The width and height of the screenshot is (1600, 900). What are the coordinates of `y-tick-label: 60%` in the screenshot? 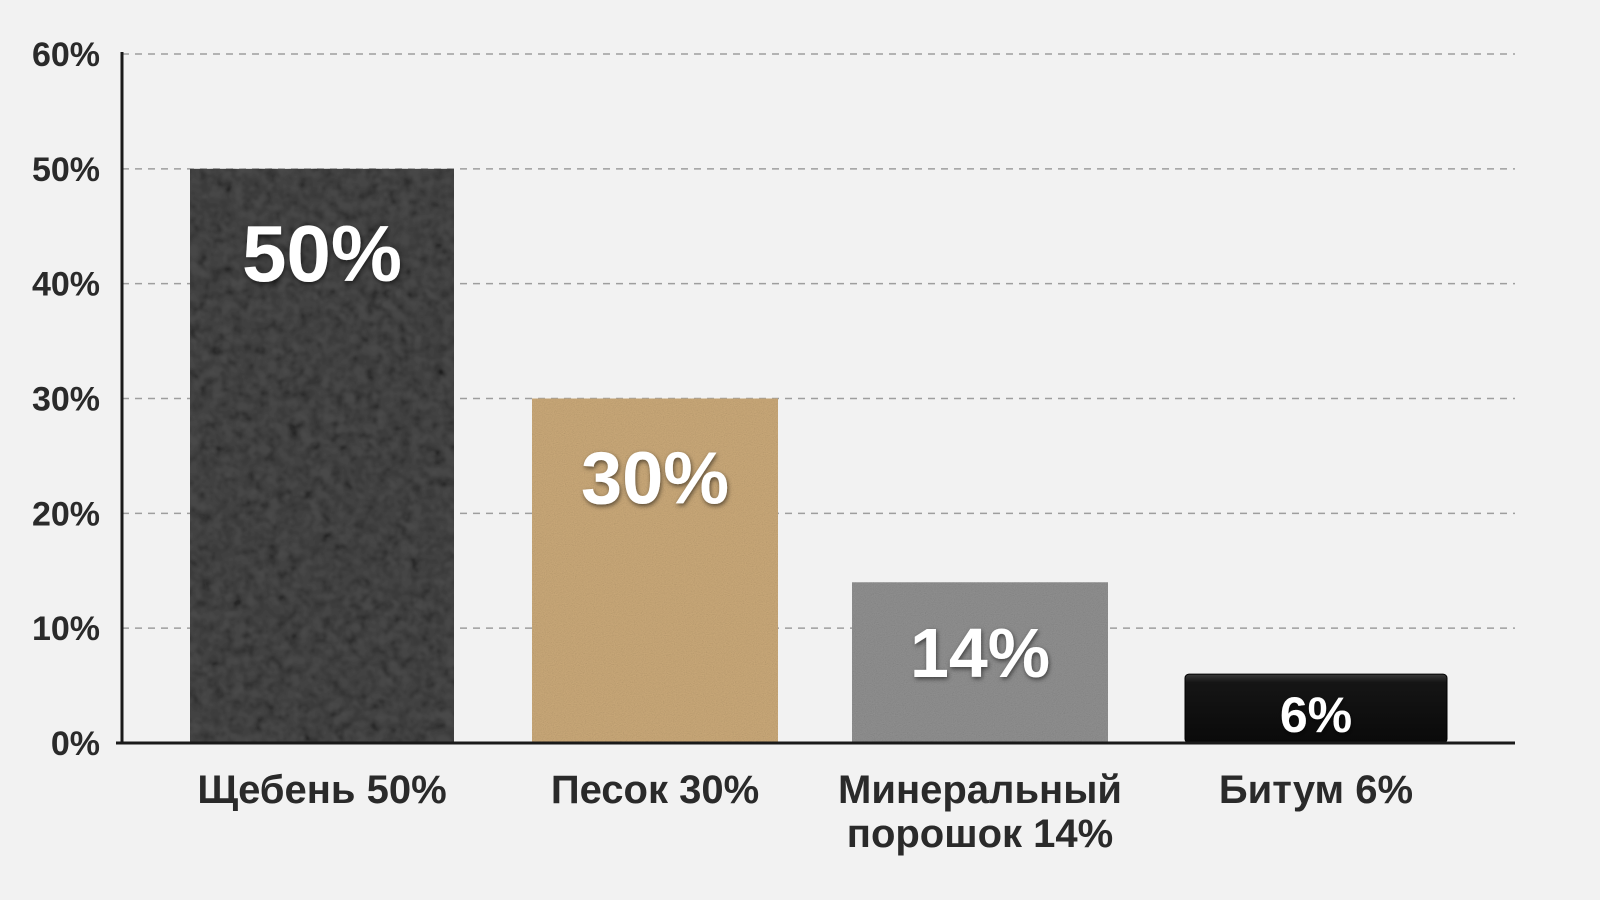 It's located at (66, 55).